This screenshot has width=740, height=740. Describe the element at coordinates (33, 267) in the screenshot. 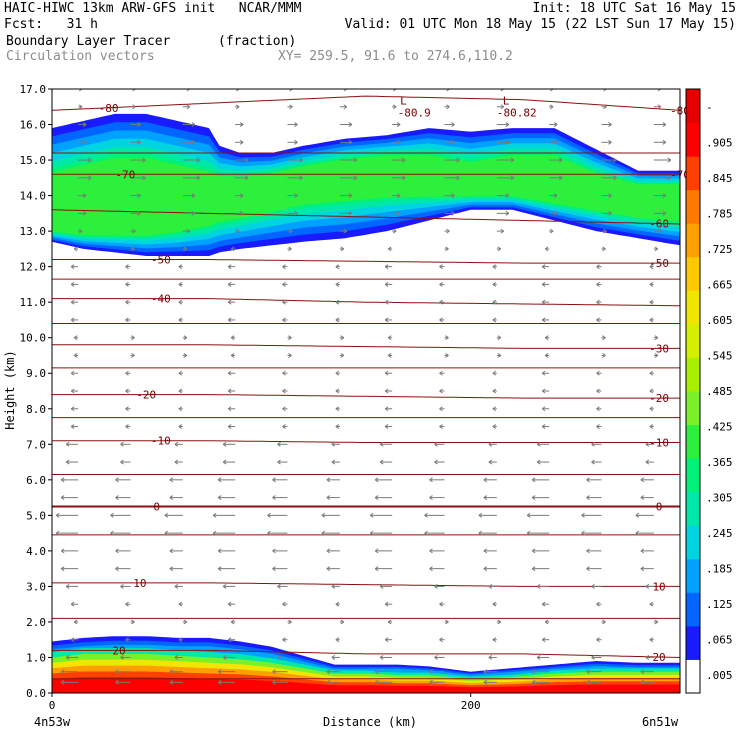

I see `y-tick-label-12: 12.0` at that location.